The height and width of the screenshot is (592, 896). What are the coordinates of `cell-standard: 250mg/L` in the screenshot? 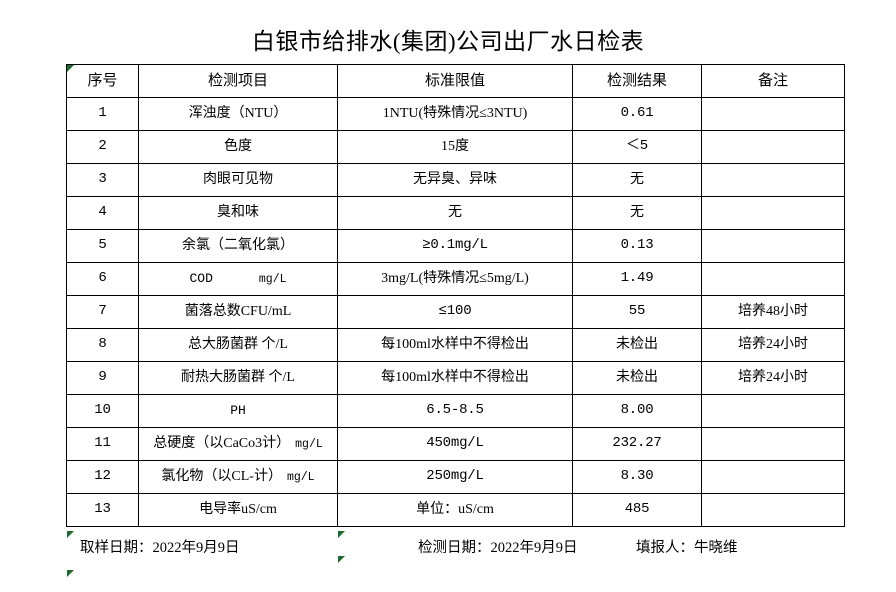 It's located at (455, 477).